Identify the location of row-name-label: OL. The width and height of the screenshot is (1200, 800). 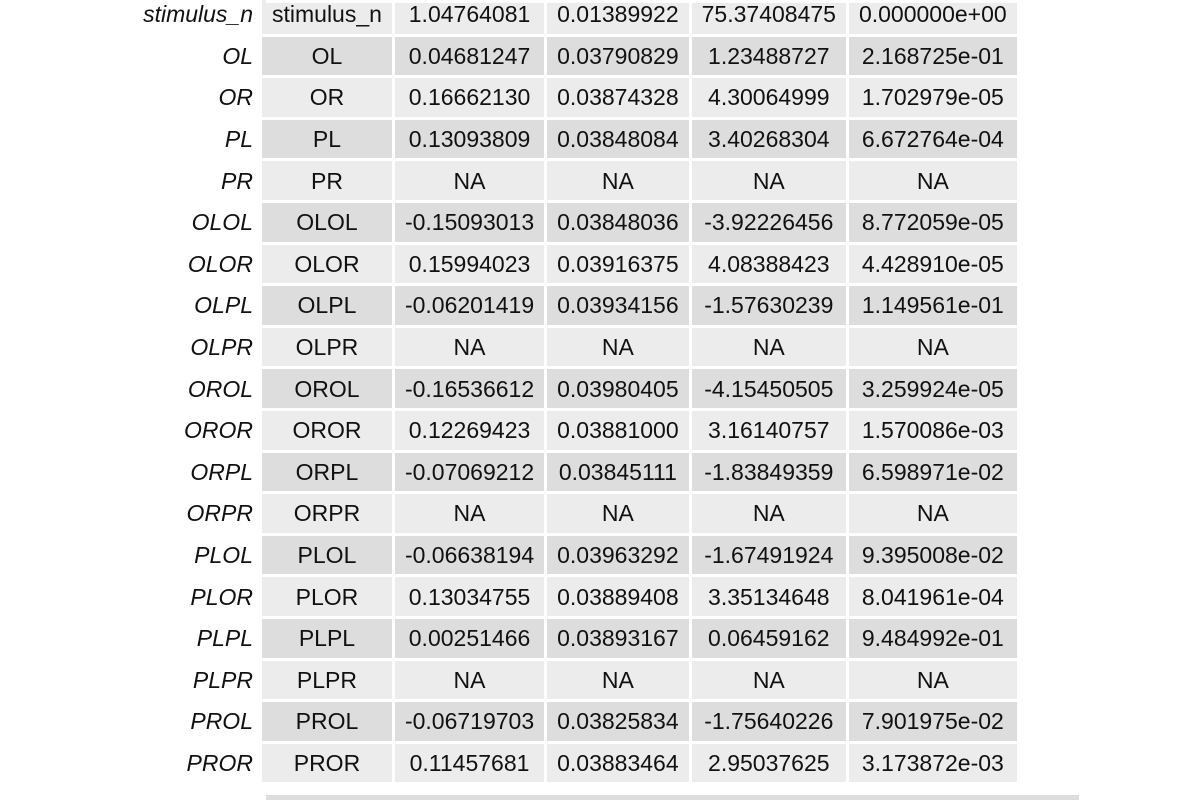
(191, 56).